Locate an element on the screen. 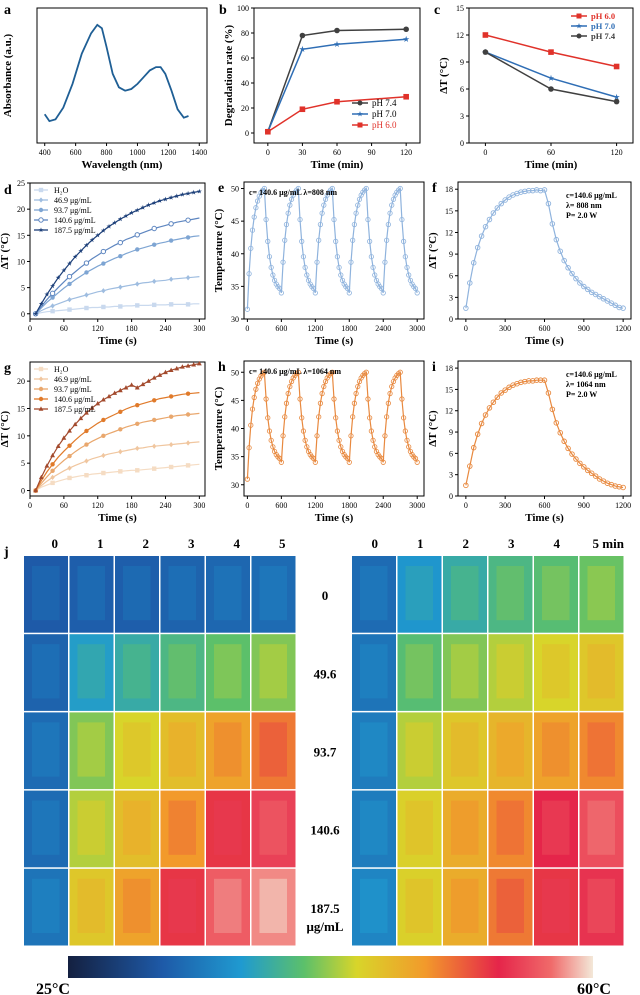  x-tick-label-a: 800 is located at coordinates (107, 152).